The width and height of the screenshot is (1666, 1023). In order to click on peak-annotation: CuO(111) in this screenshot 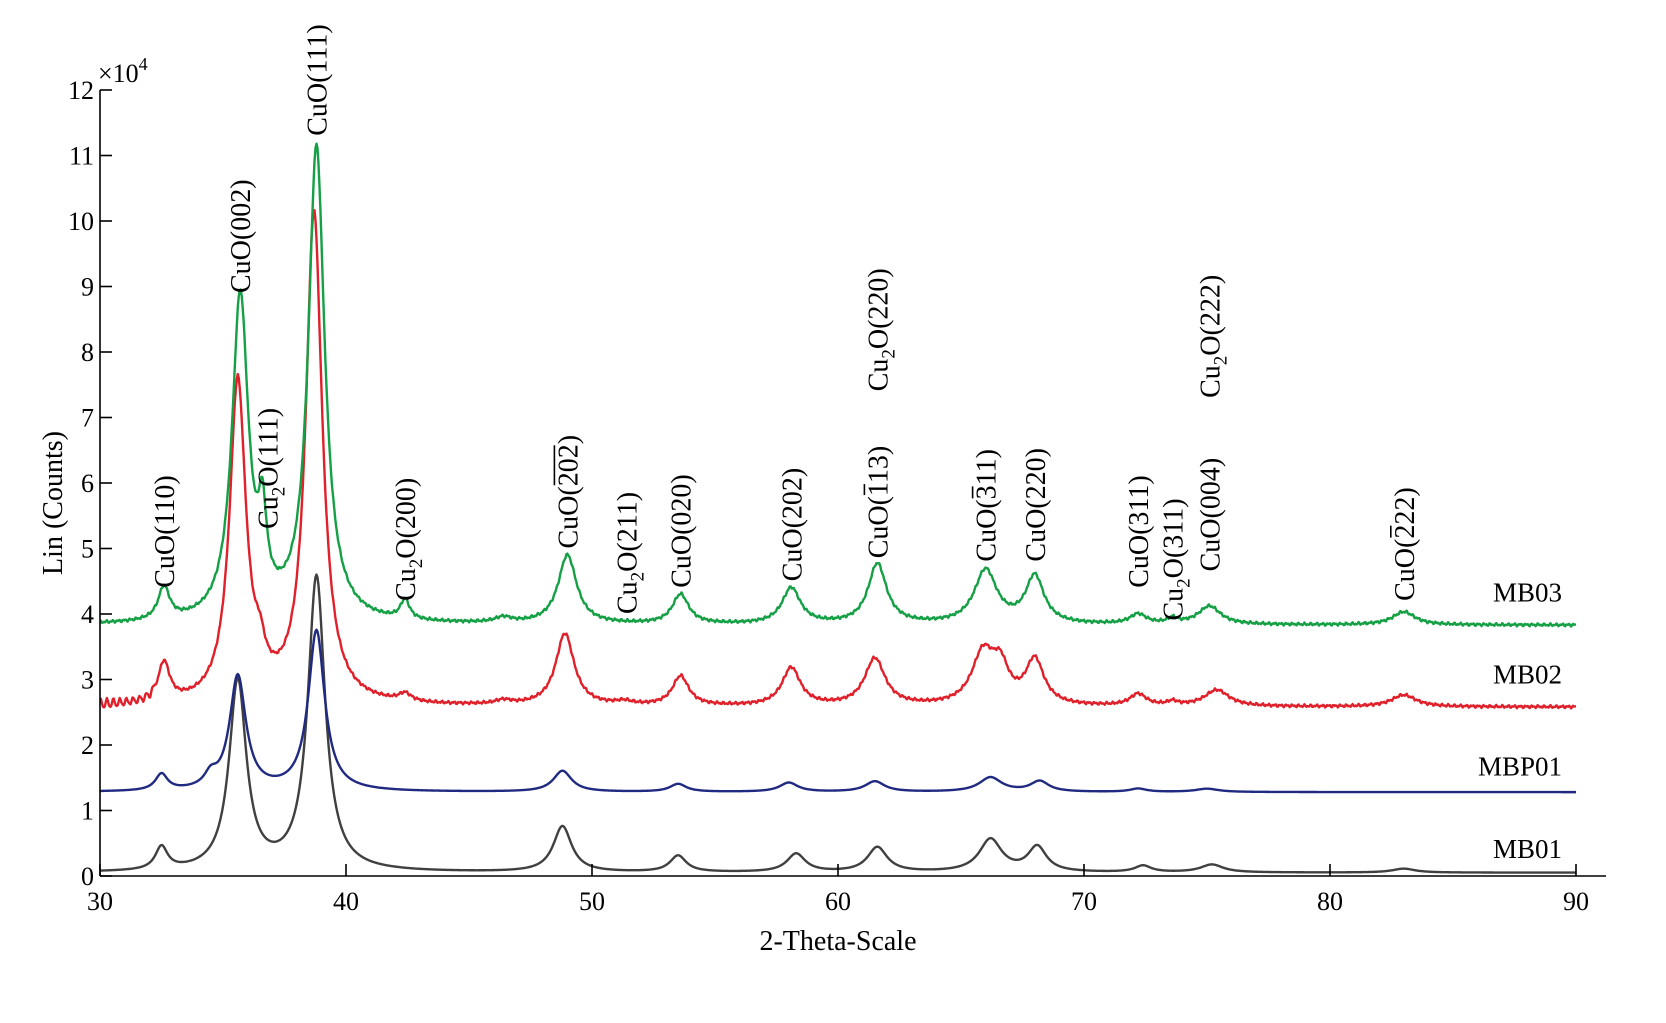, I will do `click(318, 79)`.